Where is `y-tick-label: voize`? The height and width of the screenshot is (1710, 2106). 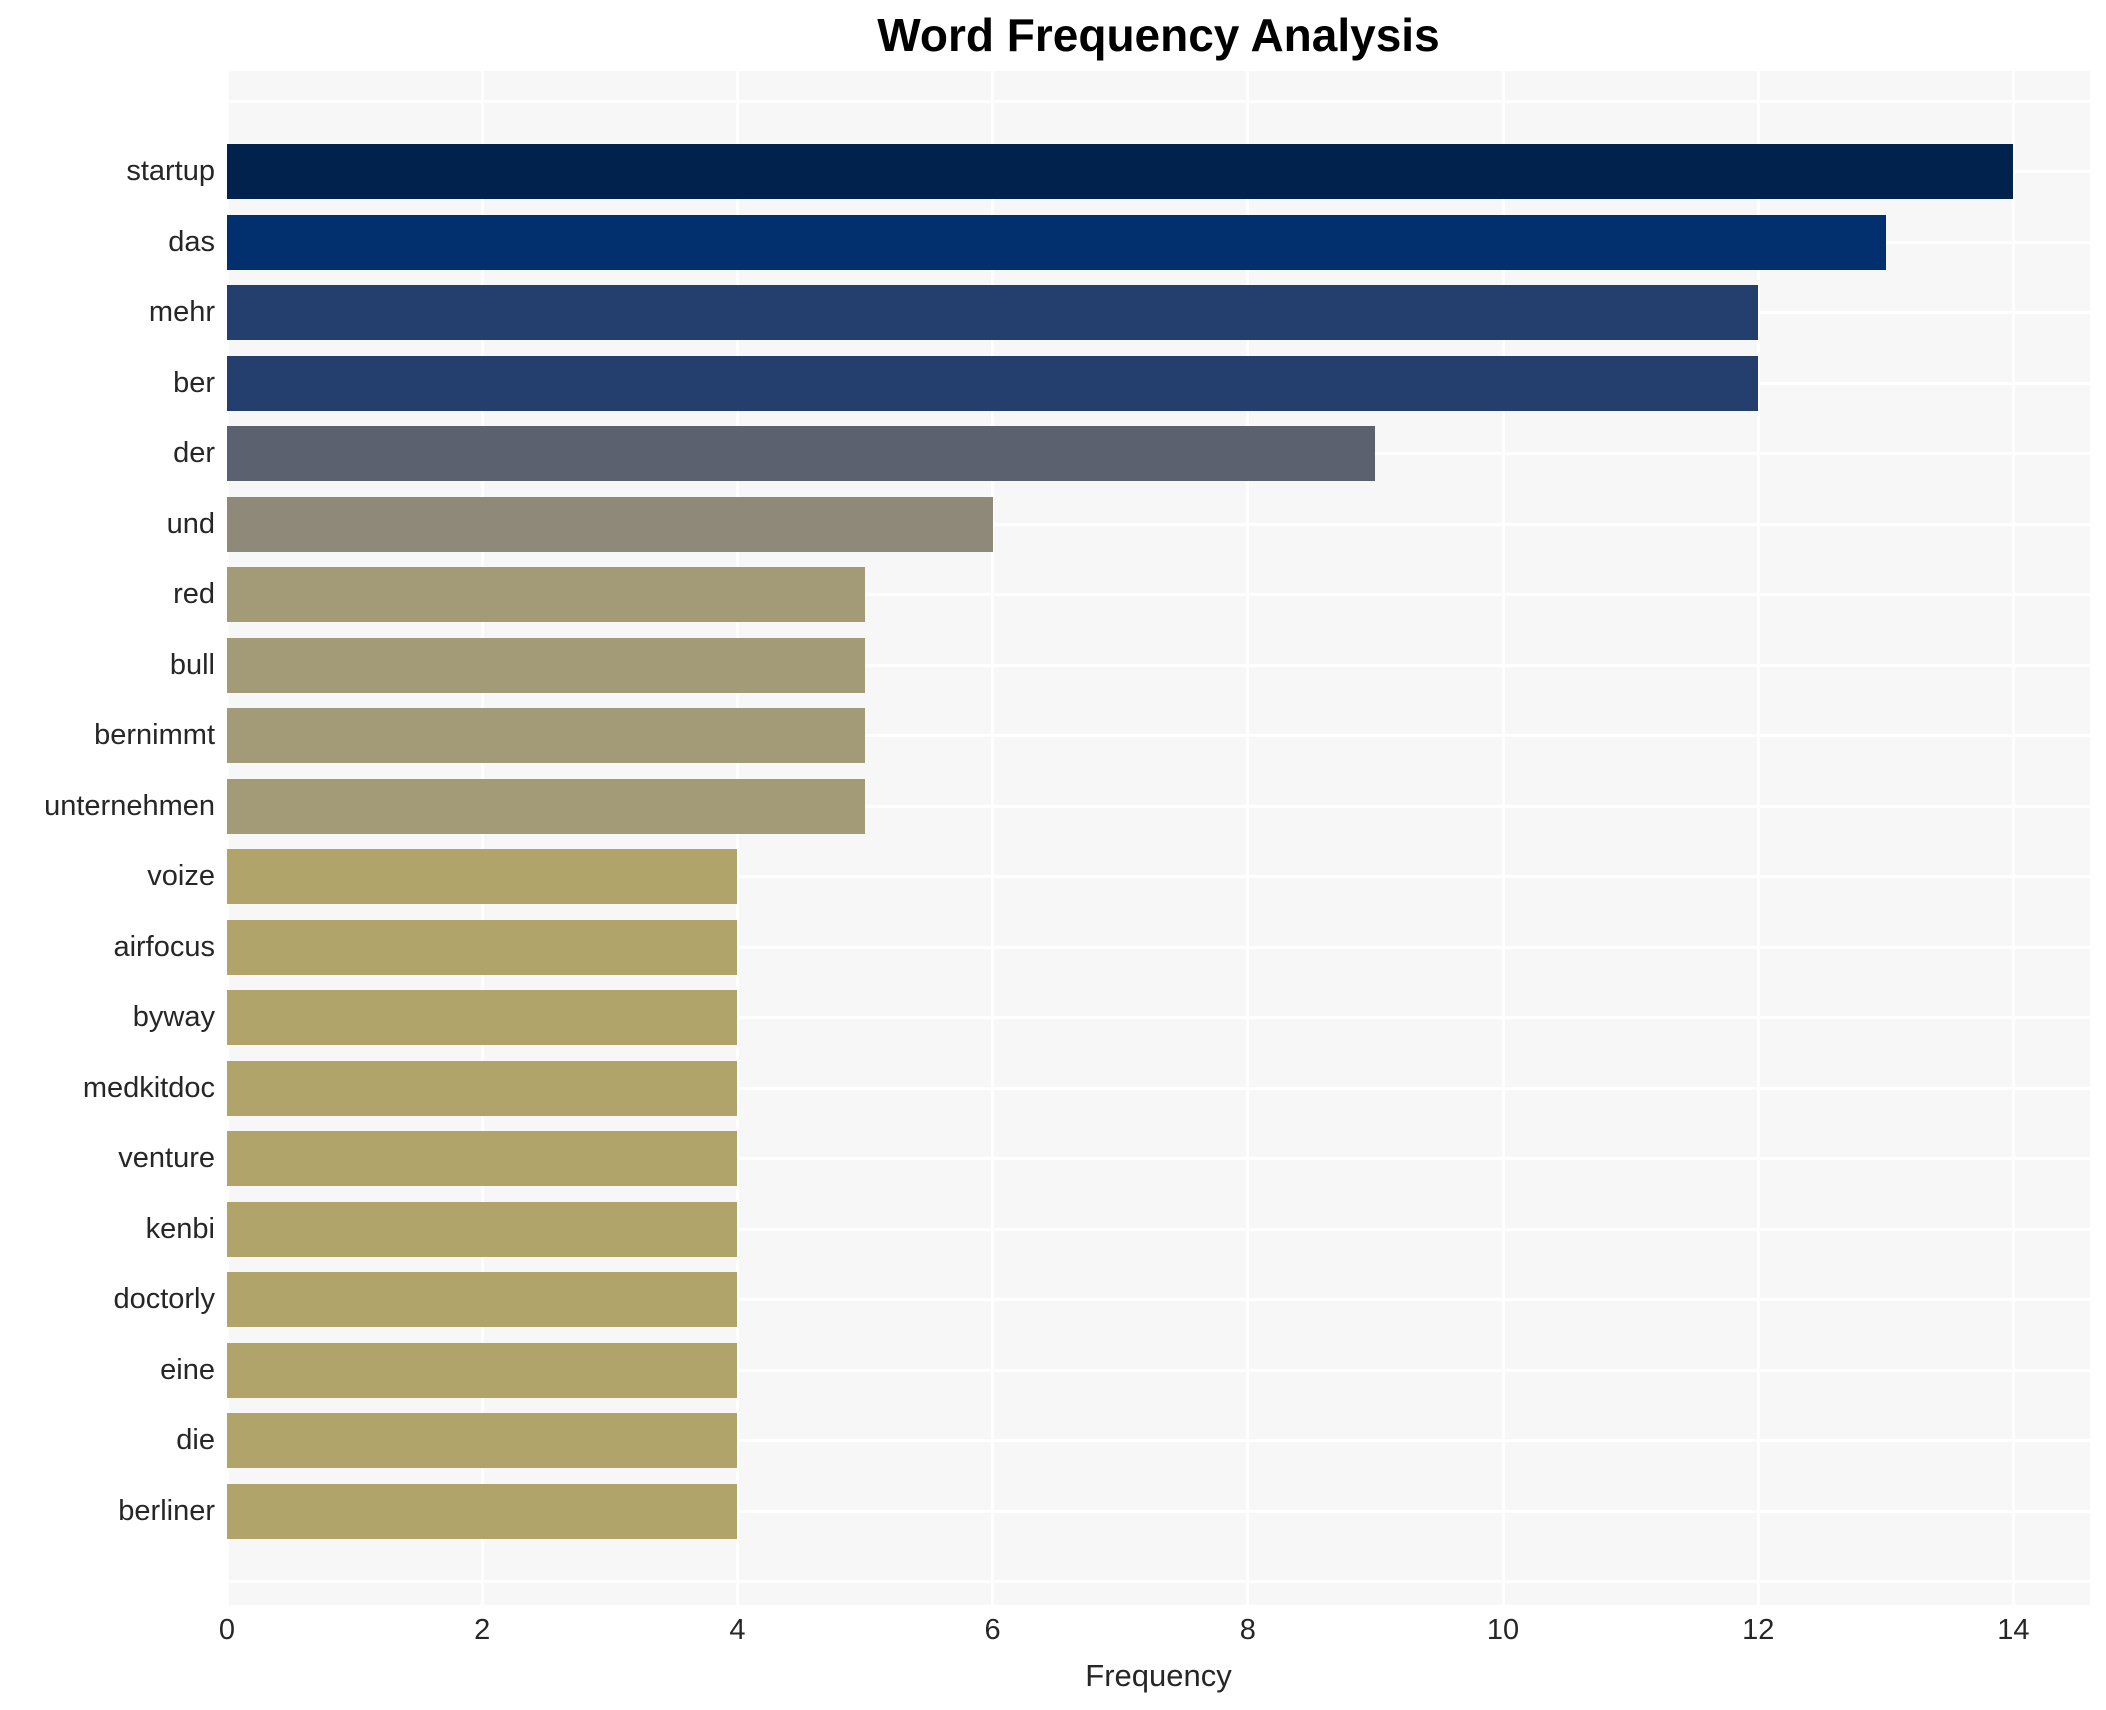
y-tick-label: voize is located at coordinates (181, 876).